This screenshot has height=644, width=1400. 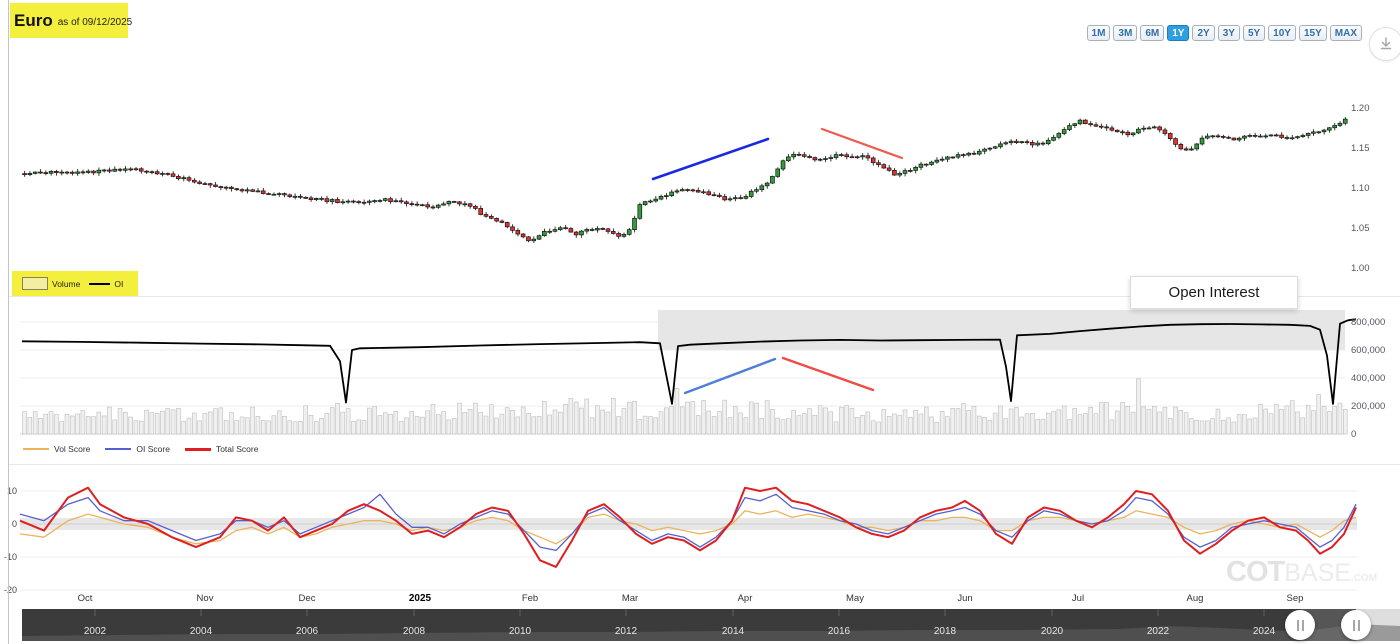 I want to click on range-button-15y: 15Y, so click(x=1312, y=33).